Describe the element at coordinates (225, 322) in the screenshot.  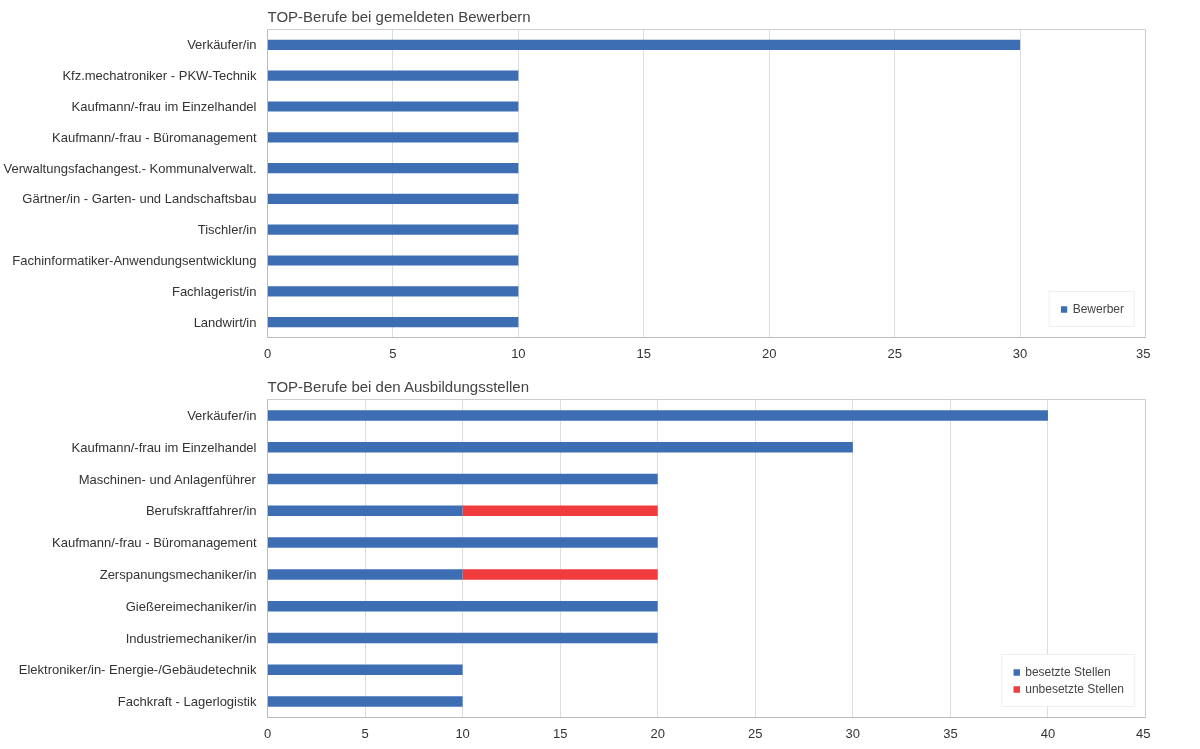
I see `y-tick-label: Landwirt/in` at that location.